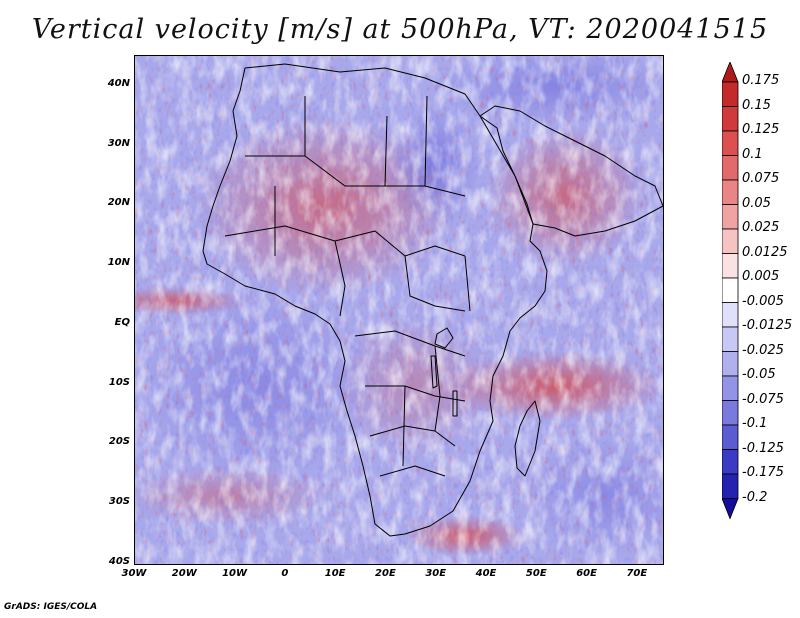 This screenshot has width=800, height=618. Describe the element at coordinates (571, 171) in the screenshot. I see `arabia-outline` at that location.